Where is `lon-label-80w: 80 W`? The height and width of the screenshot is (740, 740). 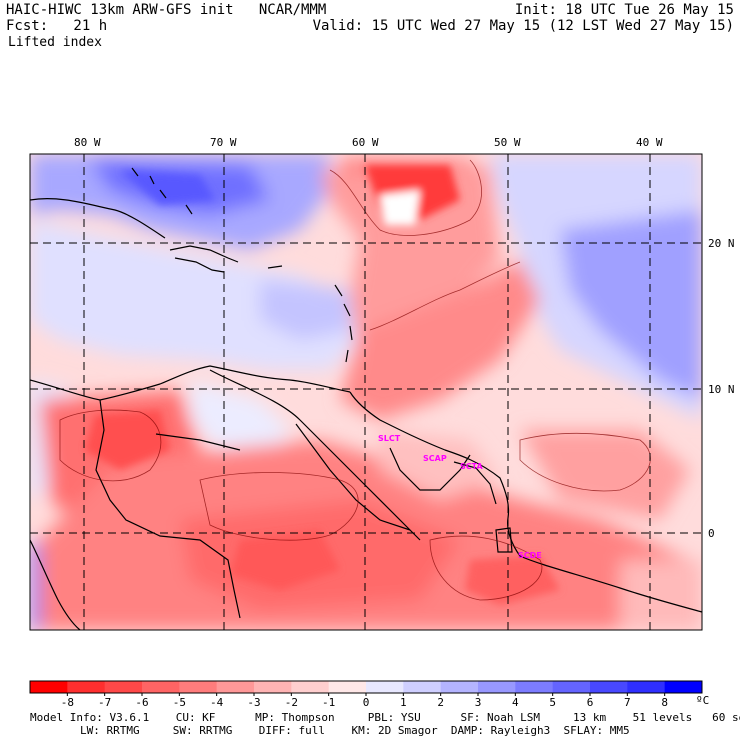 lon-label-80w: 80 W is located at coordinates (87, 142).